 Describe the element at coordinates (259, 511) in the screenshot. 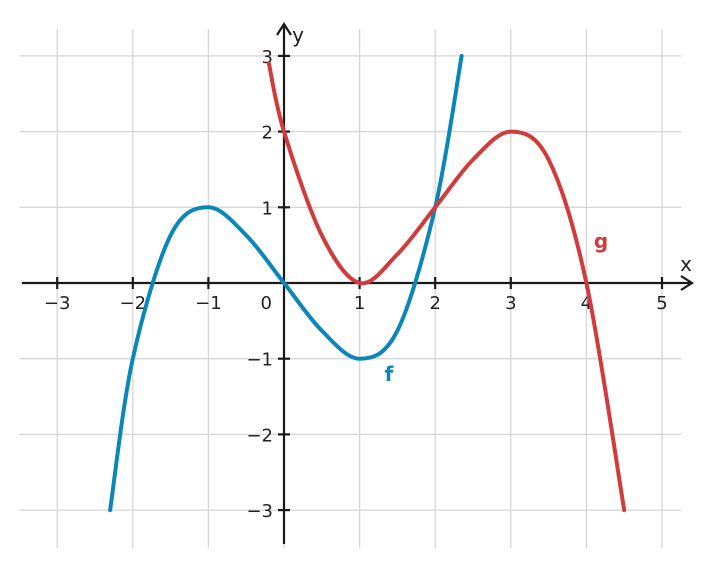

I see `y-tick-label: −3` at that location.